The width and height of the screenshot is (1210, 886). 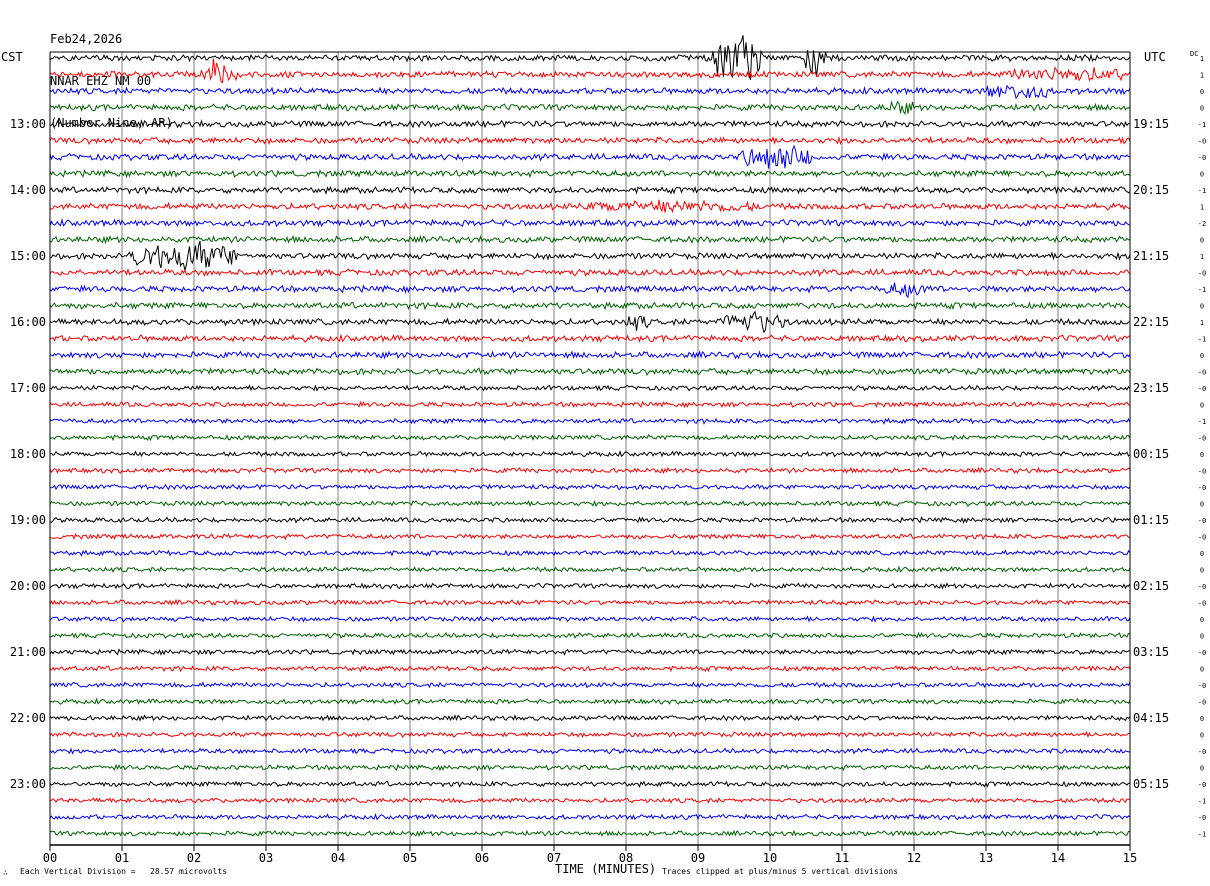 I want to click on left-hour-label: 15:00, so click(x=28, y=256).